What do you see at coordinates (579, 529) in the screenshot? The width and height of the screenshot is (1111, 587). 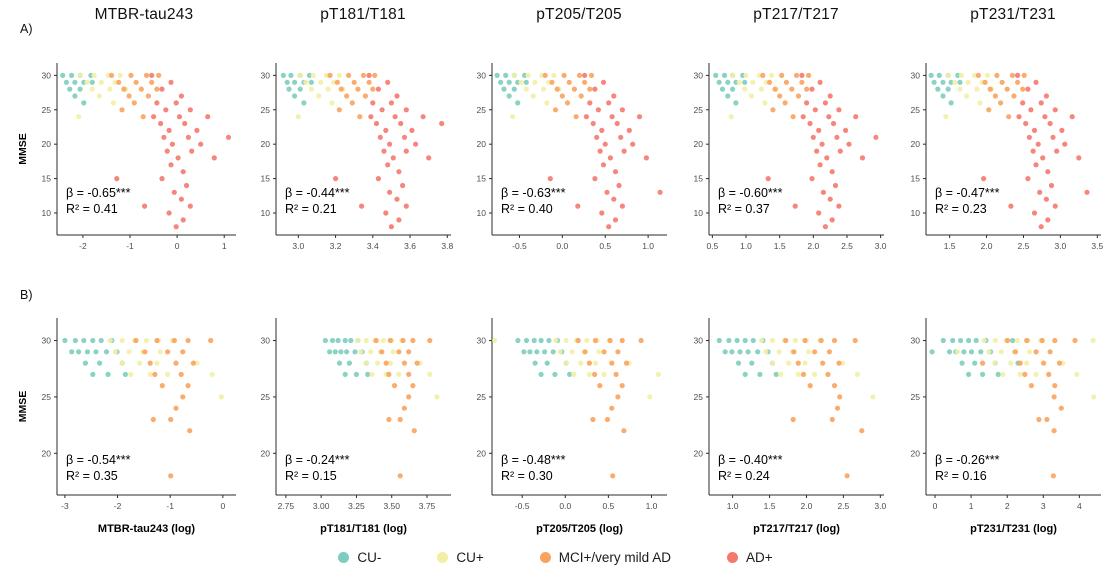 I see `svg-text: pT205/T205 (log)` at bounding box center [579, 529].